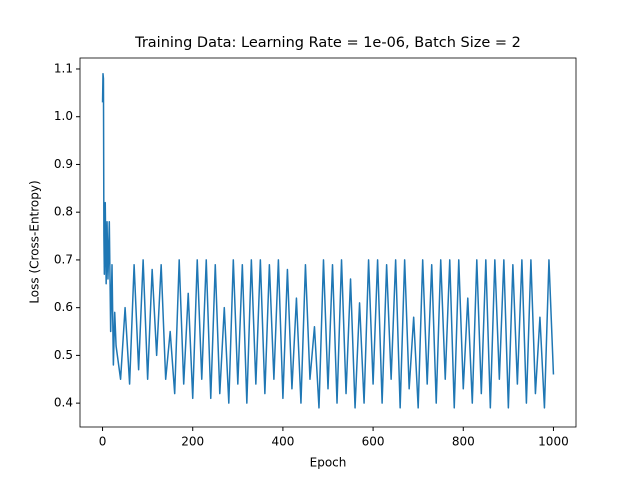  Describe the element at coordinates (63, 259) in the screenshot. I see `y-tick-label: 0.7` at that location.